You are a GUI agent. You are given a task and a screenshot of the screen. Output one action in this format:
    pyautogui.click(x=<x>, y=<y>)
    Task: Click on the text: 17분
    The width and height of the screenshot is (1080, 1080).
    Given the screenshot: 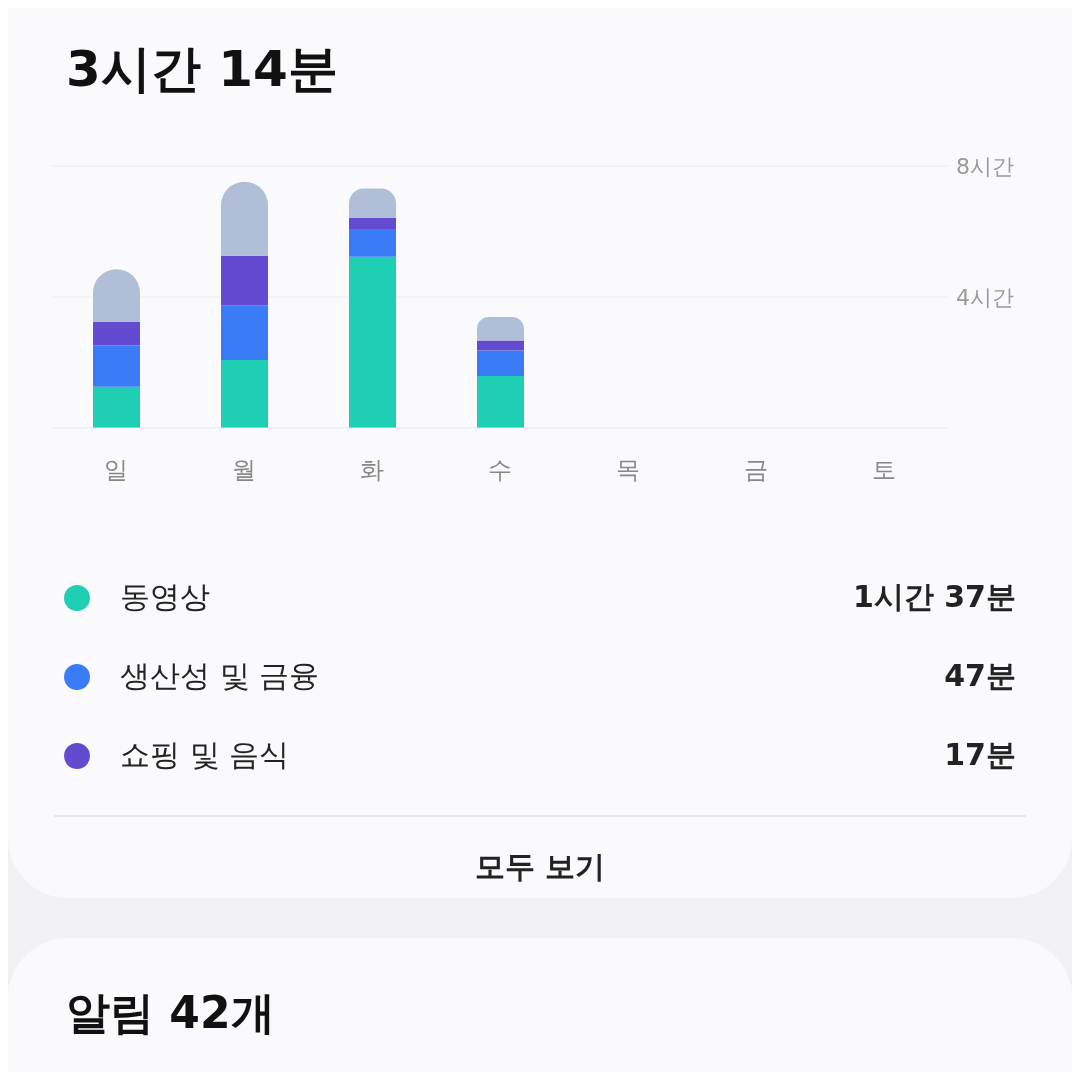 What is the action you would take?
    pyautogui.click(x=980, y=755)
    